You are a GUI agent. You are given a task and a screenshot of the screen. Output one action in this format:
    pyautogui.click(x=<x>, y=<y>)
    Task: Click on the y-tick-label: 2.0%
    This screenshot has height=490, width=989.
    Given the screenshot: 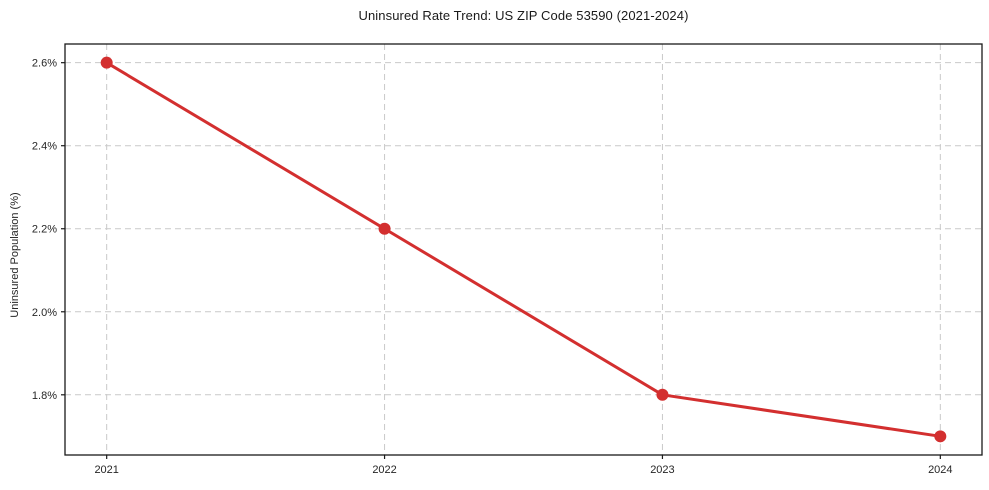 What is the action you would take?
    pyautogui.click(x=44, y=313)
    